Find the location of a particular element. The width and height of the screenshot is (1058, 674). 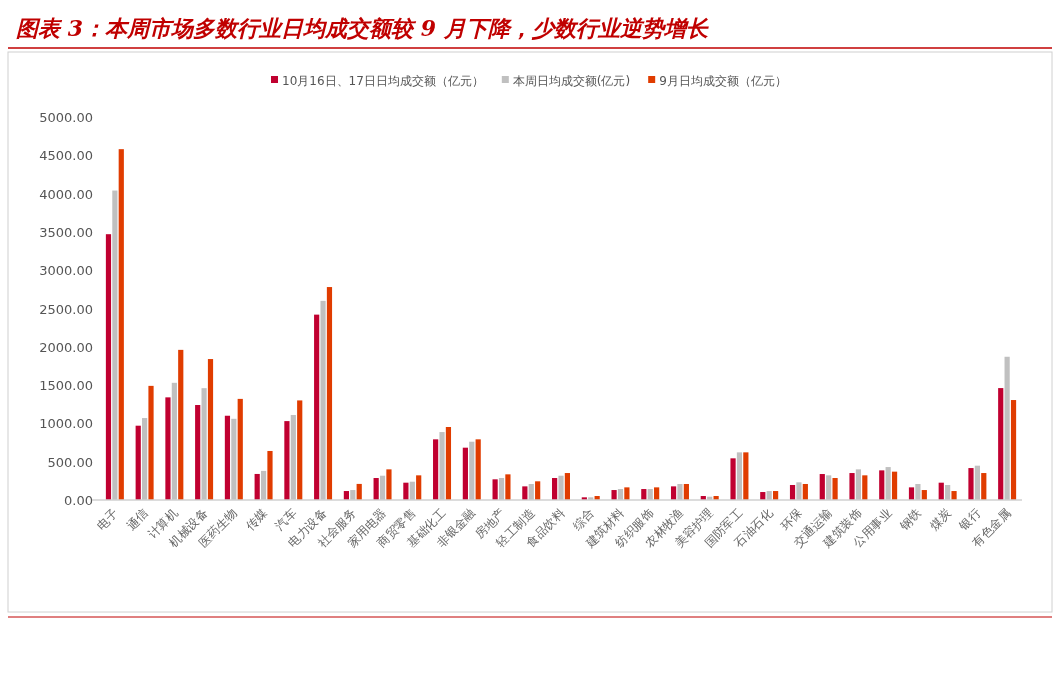

y-tick-label: 4000.00 is located at coordinates (66, 194).